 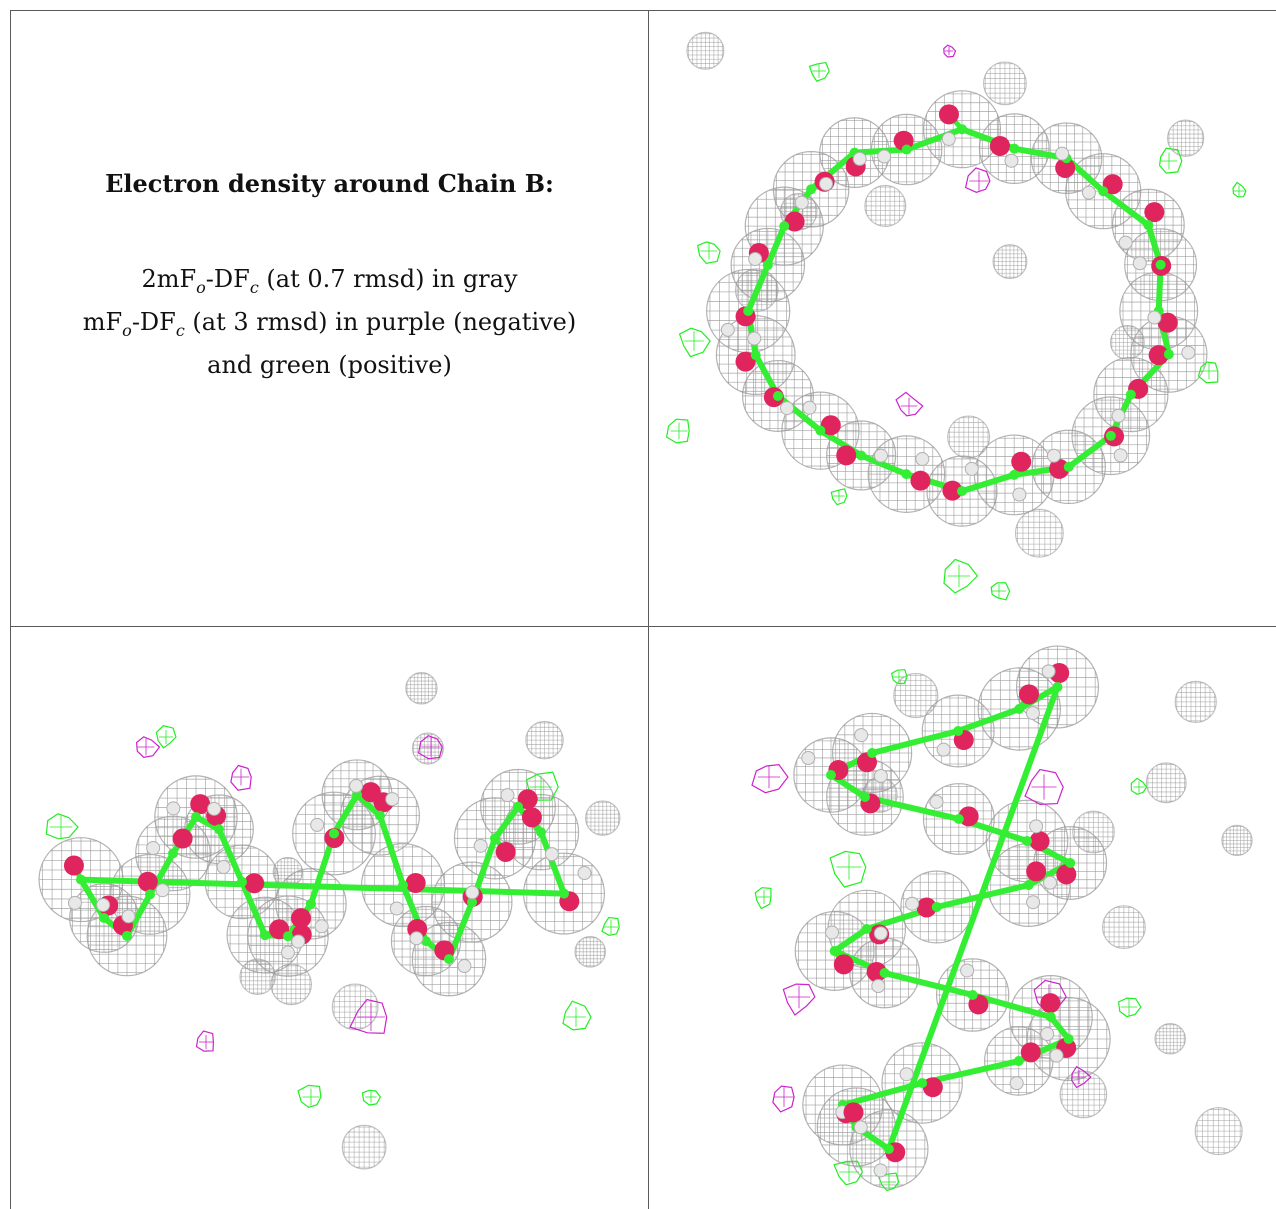 I want to click on row-divider, so click(x=643, y=626).